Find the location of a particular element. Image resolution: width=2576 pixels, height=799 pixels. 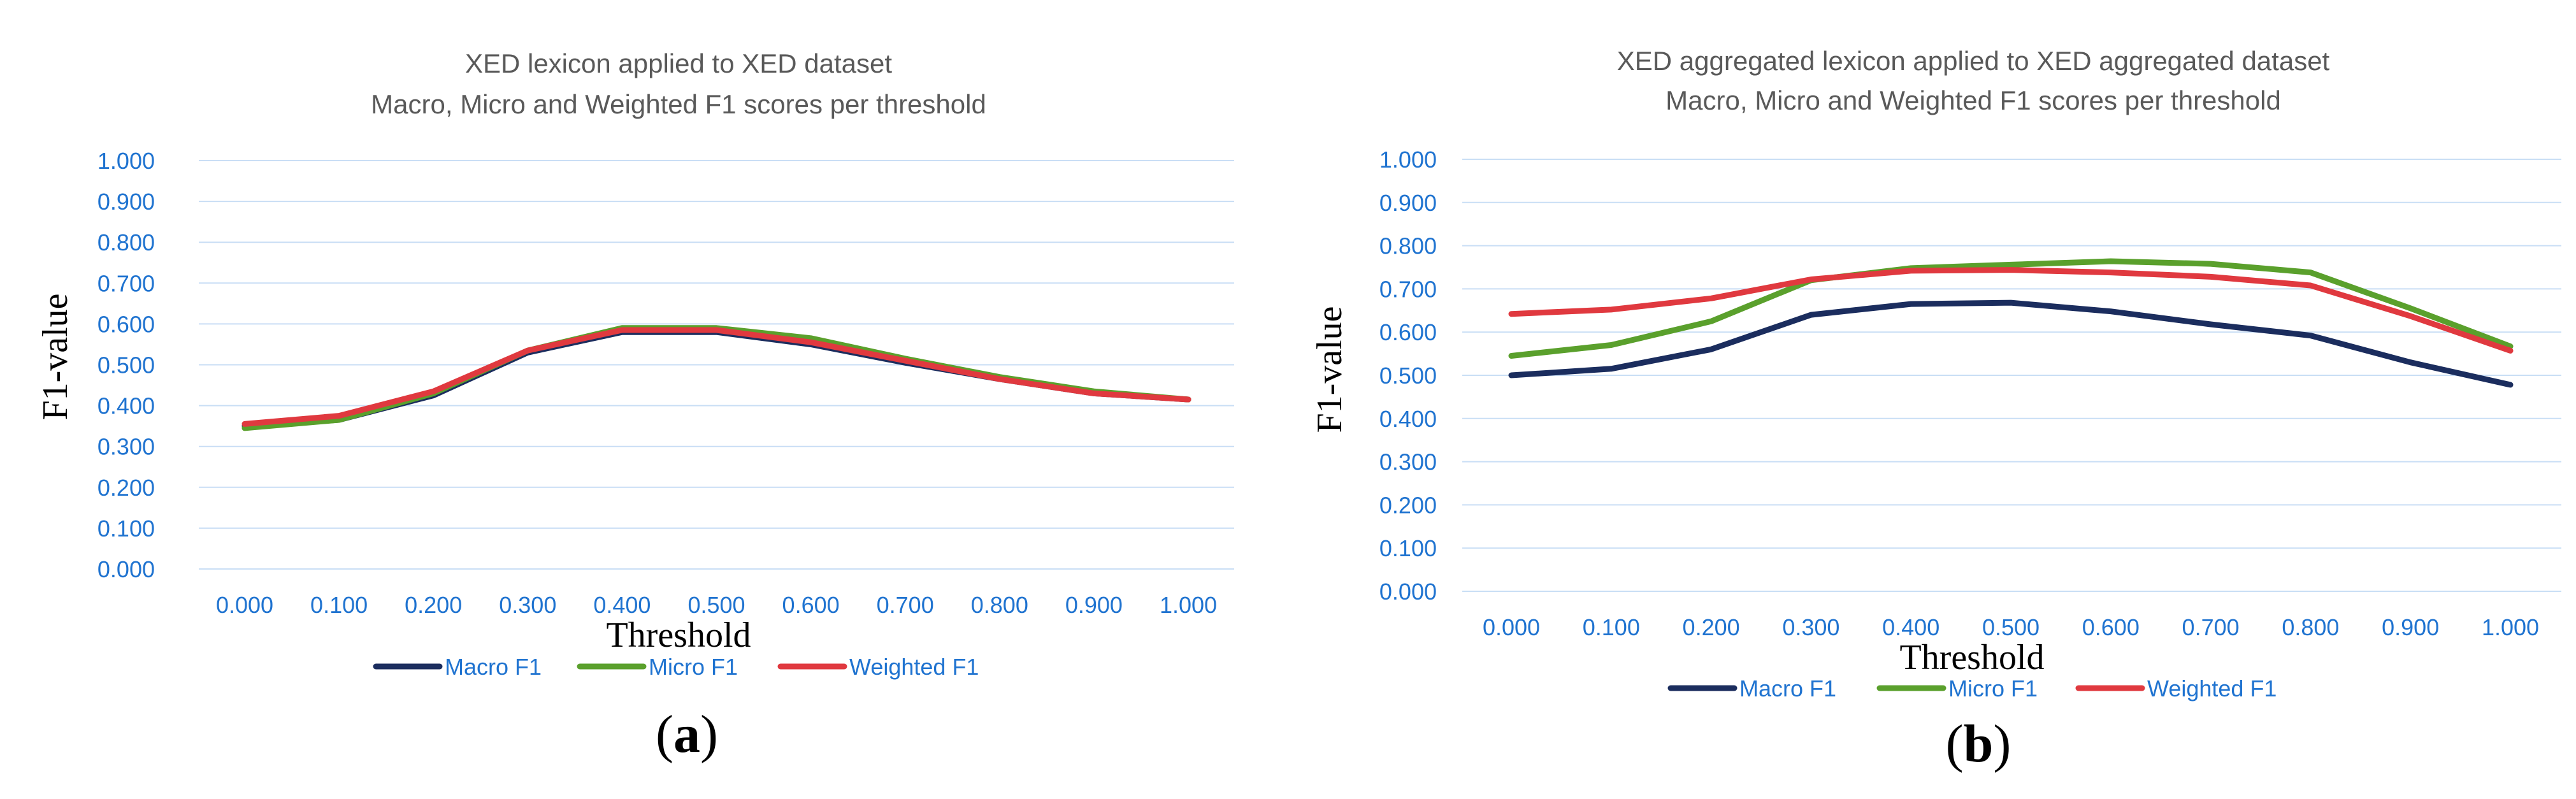

panel-label: (a) is located at coordinates (687, 734).